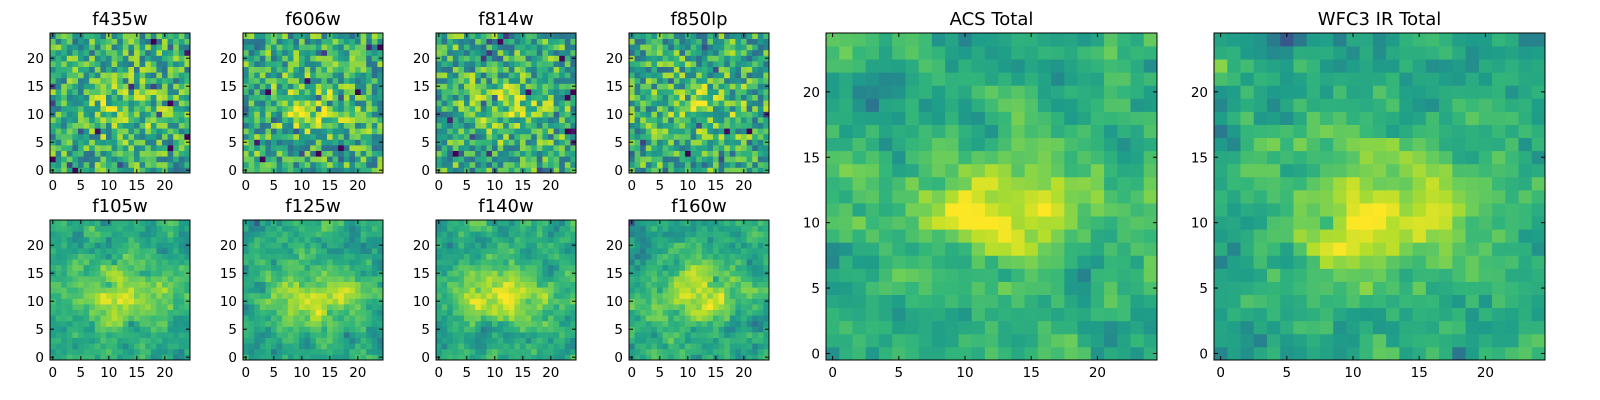 This screenshot has height=400, width=1600. I want to click on y-tick-label: 15, so click(614, 87).